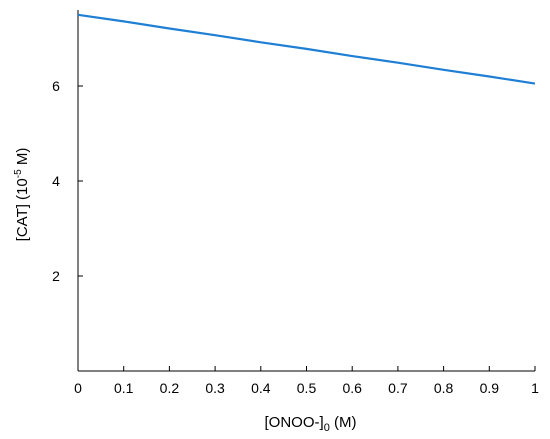 Image resolution: width=550 pixels, height=439 pixels. I want to click on x-tick-label: 0.9, so click(490, 388).